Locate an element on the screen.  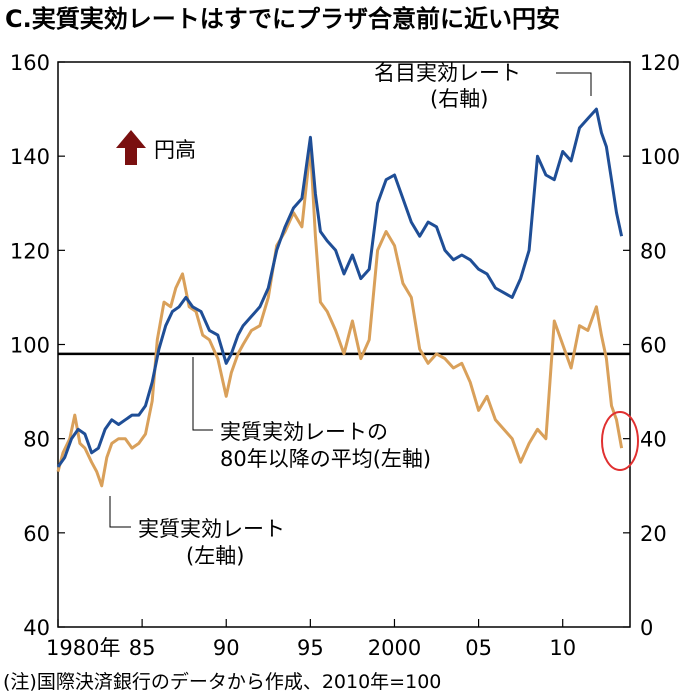
y-left-tick-label: 60 is located at coordinates (36, 534).